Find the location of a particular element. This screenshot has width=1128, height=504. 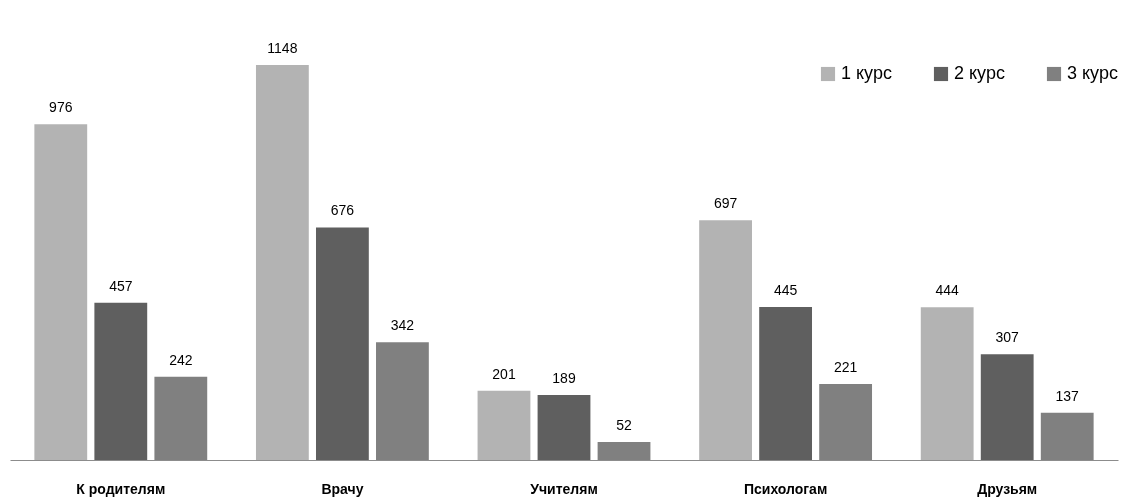

data-label: 242 is located at coordinates (181, 359).